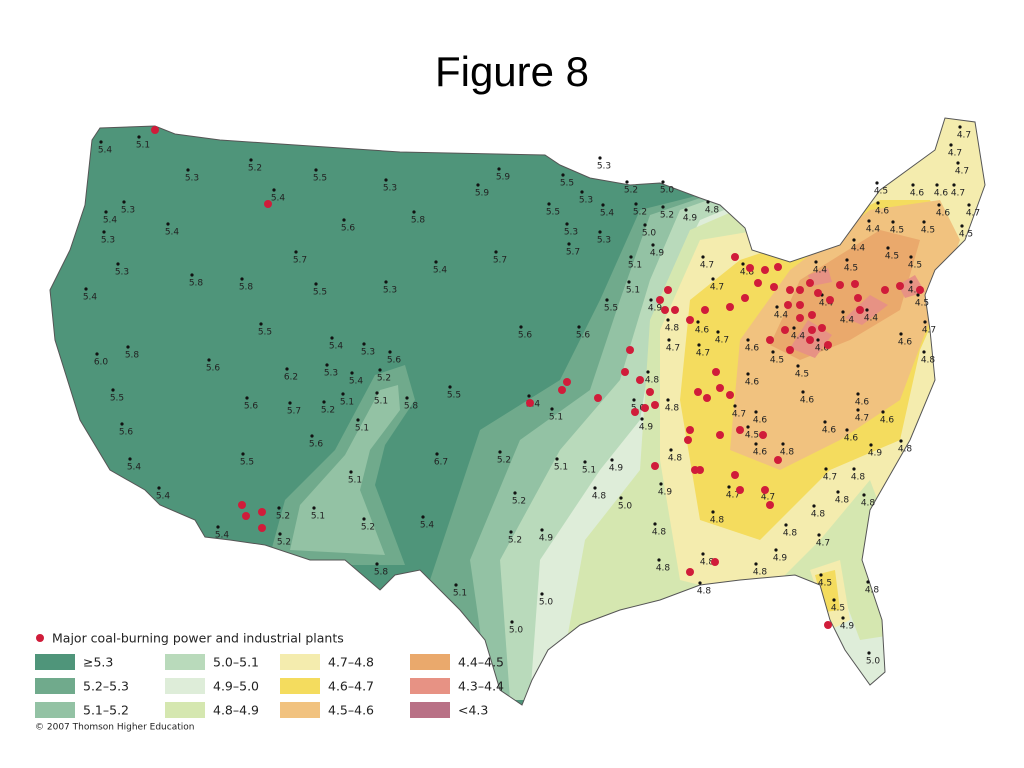 The width and height of the screenshot is (1024, 768). Describe the element at coordinates (875, 454) in the screenshot. I see `station-label: 4.9` at that location.